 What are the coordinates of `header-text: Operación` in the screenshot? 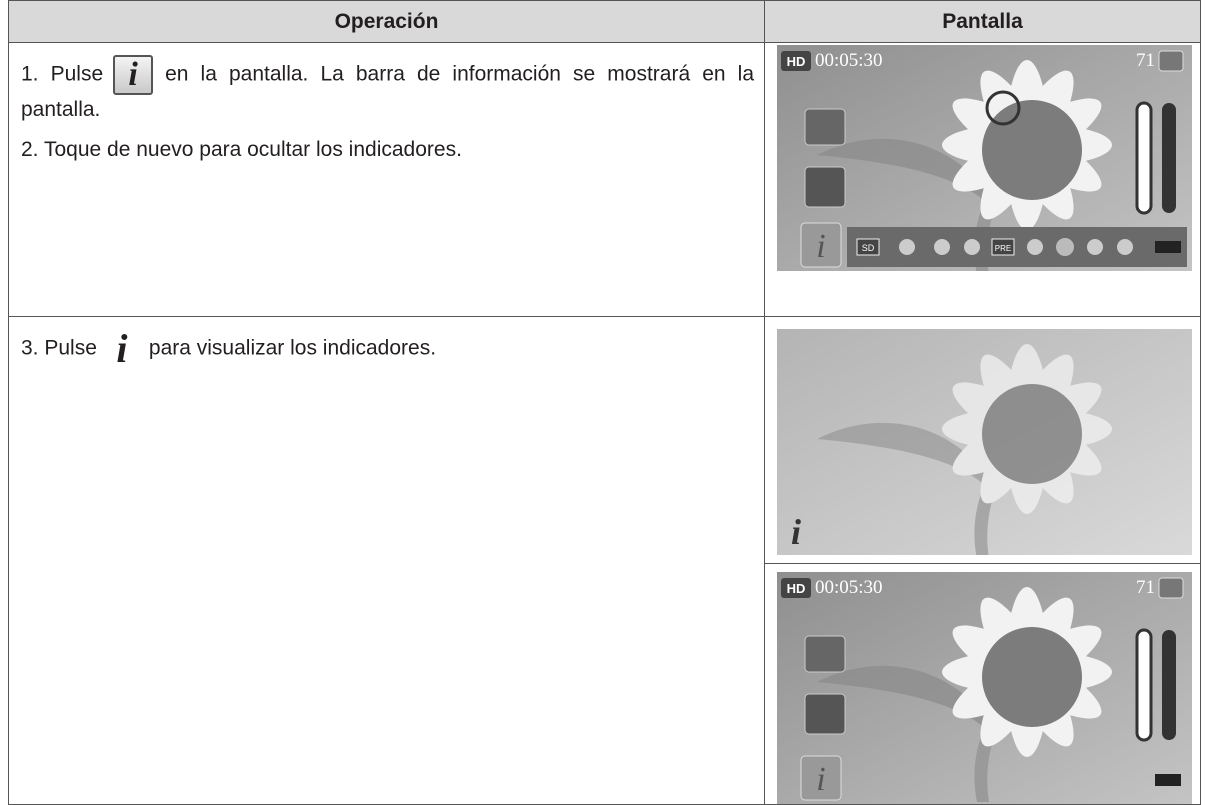 It's located at (386, 21).